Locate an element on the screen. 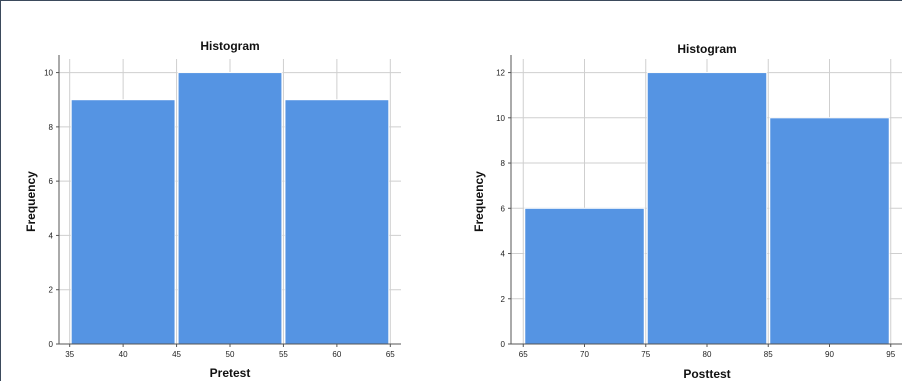 Image resolution: width=902 pixels, height=382 pixels. x-tick-label: 80 is located at coordinates (707, 354).